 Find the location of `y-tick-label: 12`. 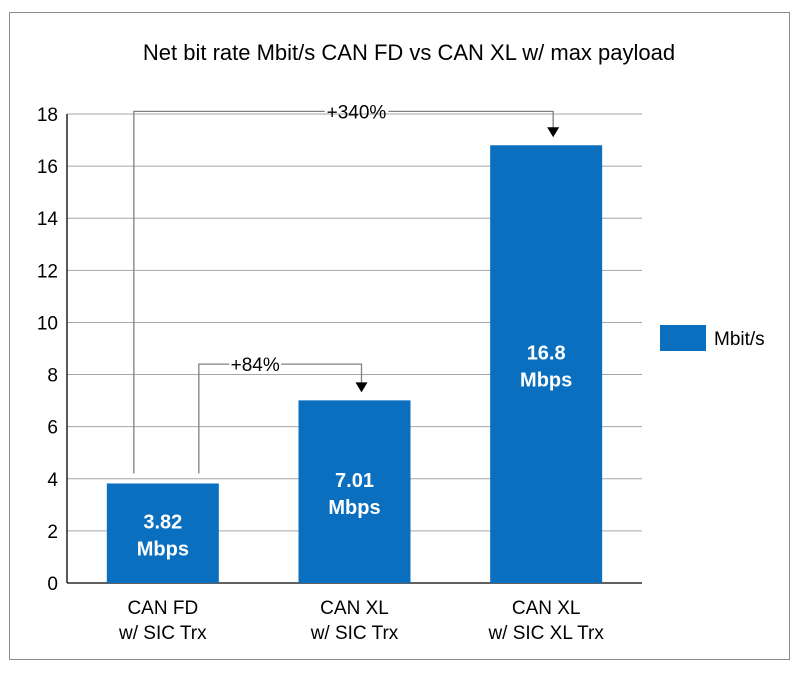

y-tick-label: 12 is located at coordinates (47, 271).